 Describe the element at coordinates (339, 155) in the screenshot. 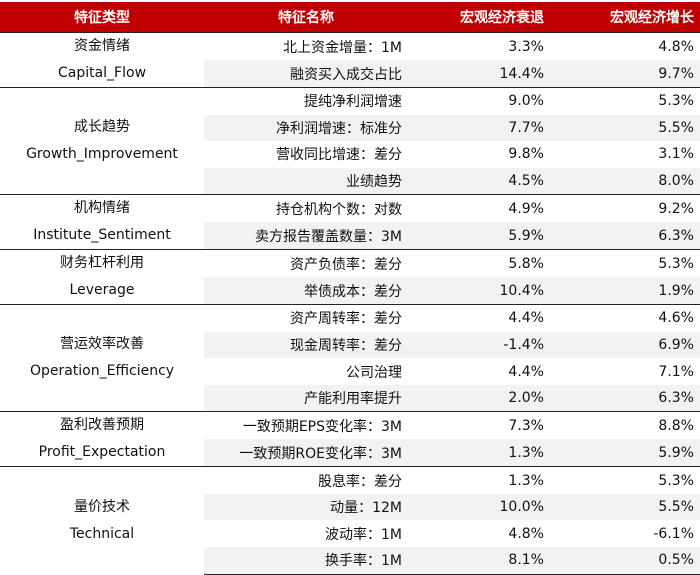

I see `feature-name: 营收同比增速：差分` at that location.